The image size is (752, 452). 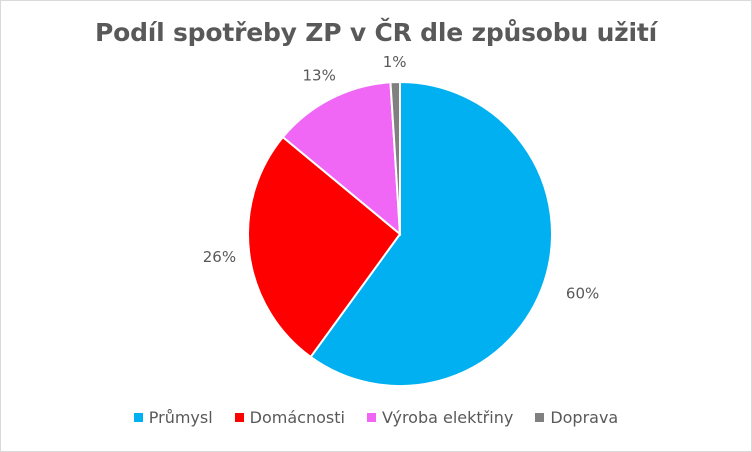 What do you see at coordinates (297, 417) in the screenshot?
I see `legend-label: Domácnosti` at bounding box center [297, 417].